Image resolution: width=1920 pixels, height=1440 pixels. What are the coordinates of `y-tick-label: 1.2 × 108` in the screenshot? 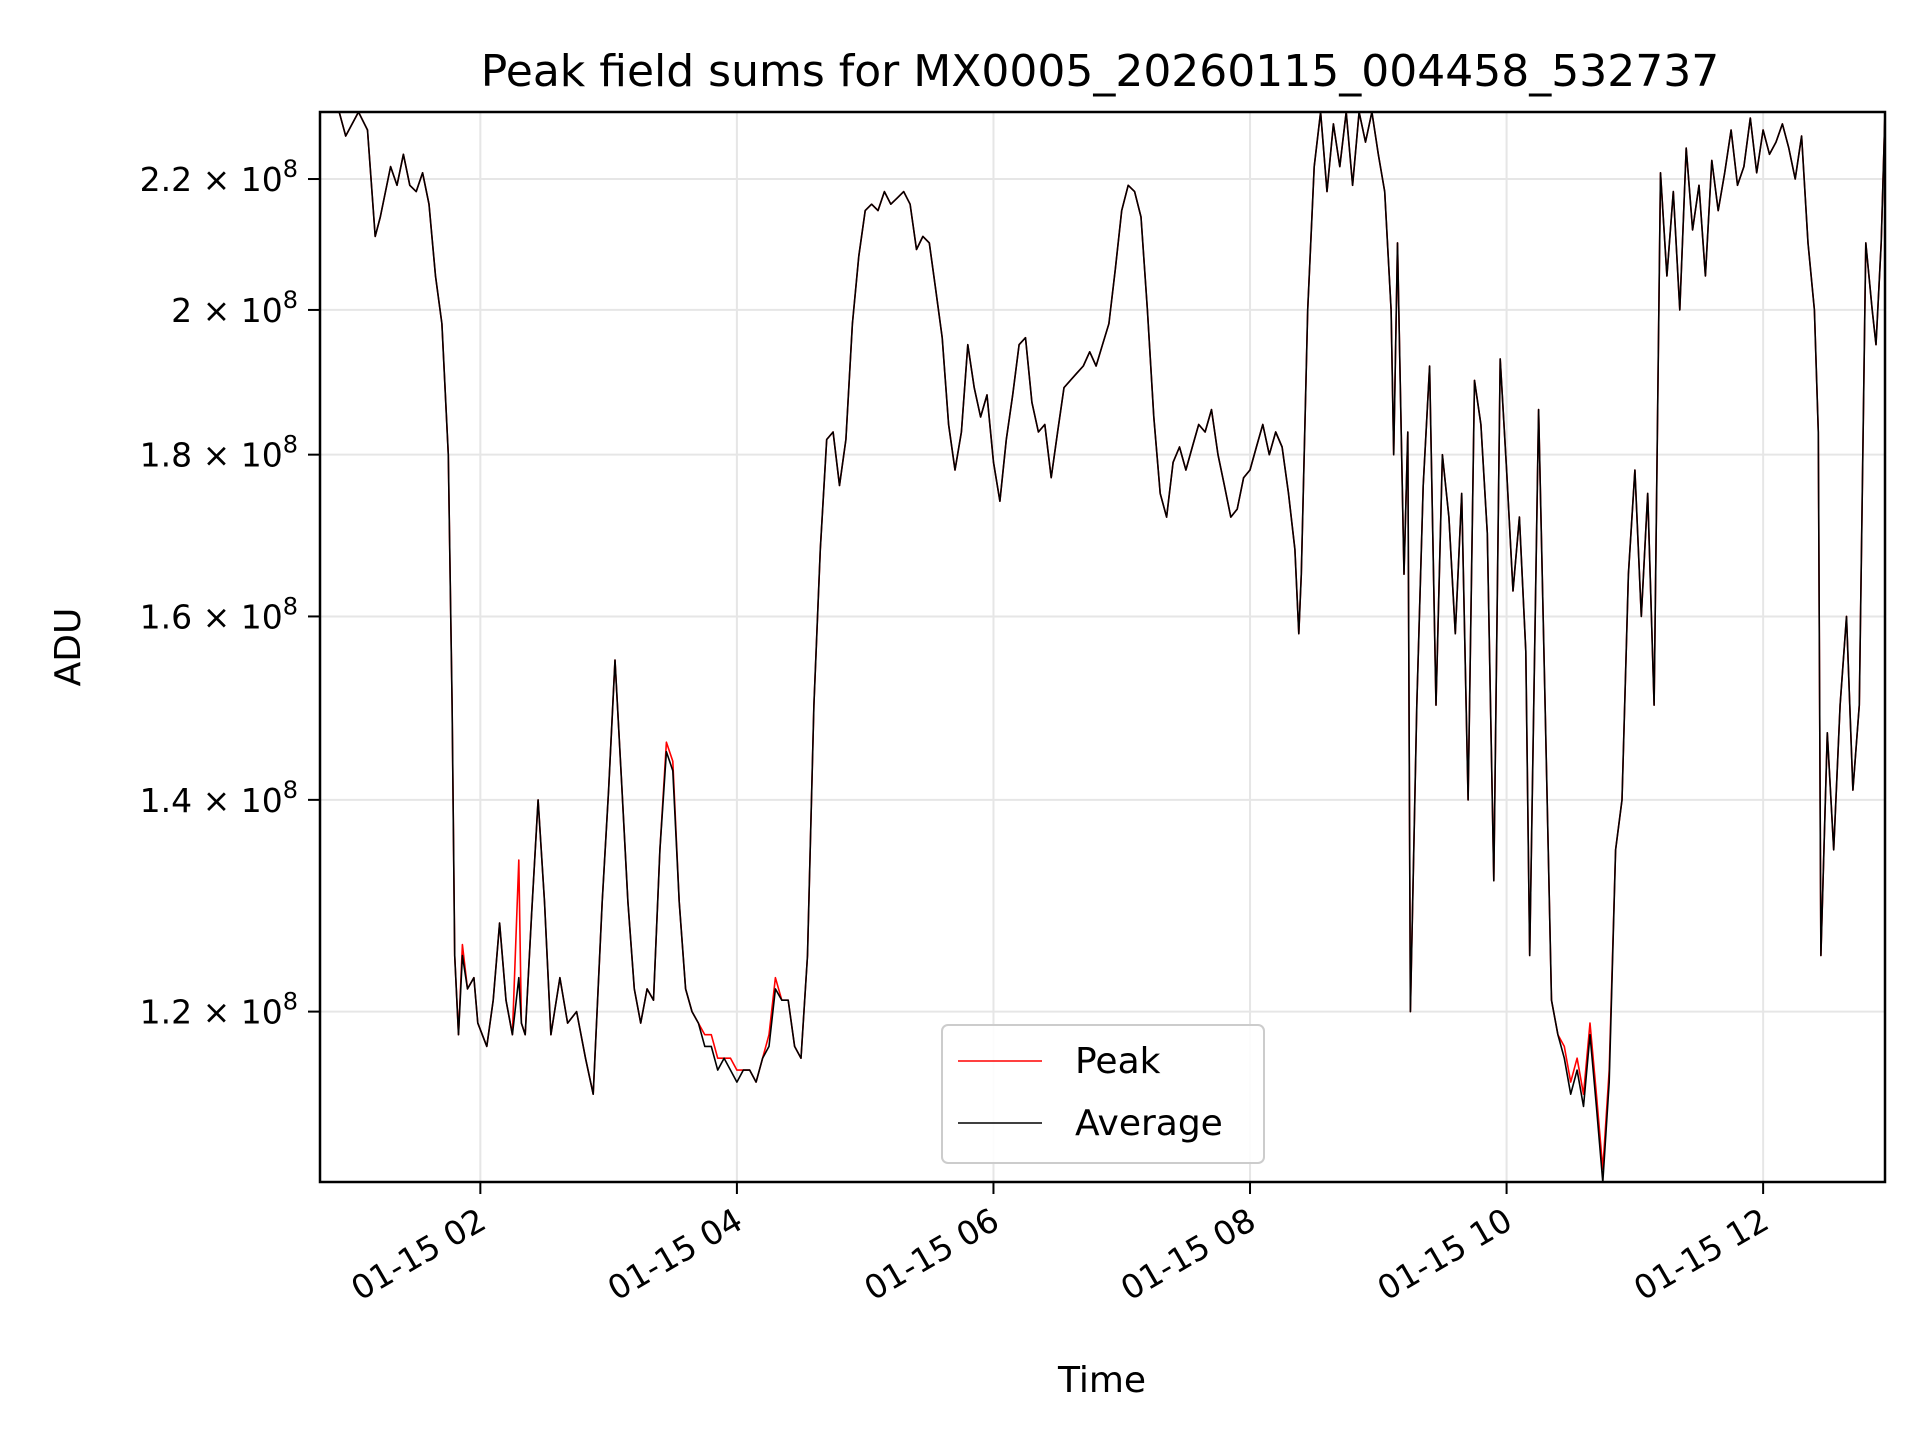 It's located at (219, 1010).